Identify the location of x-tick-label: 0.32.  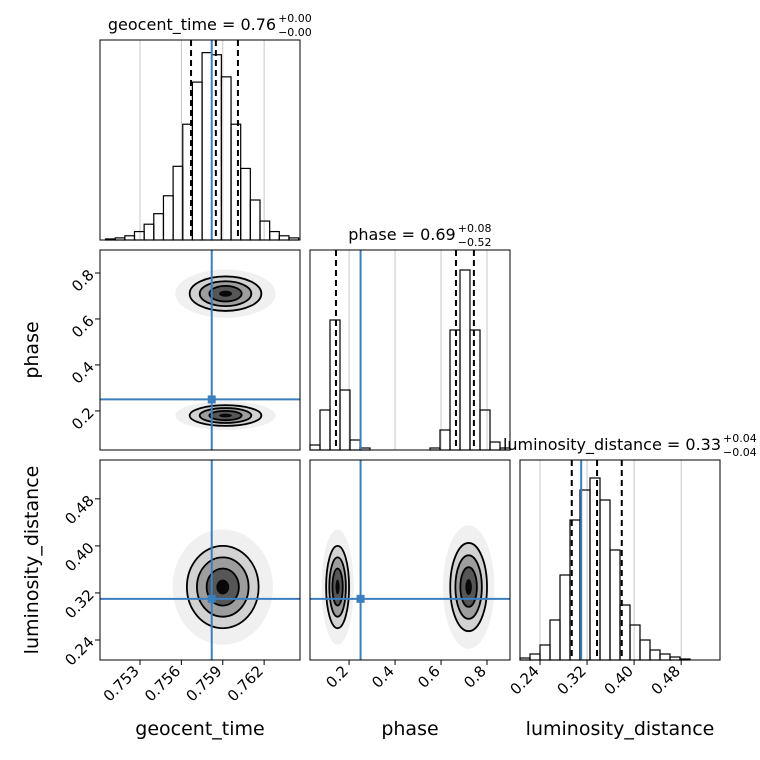
(572, 680).